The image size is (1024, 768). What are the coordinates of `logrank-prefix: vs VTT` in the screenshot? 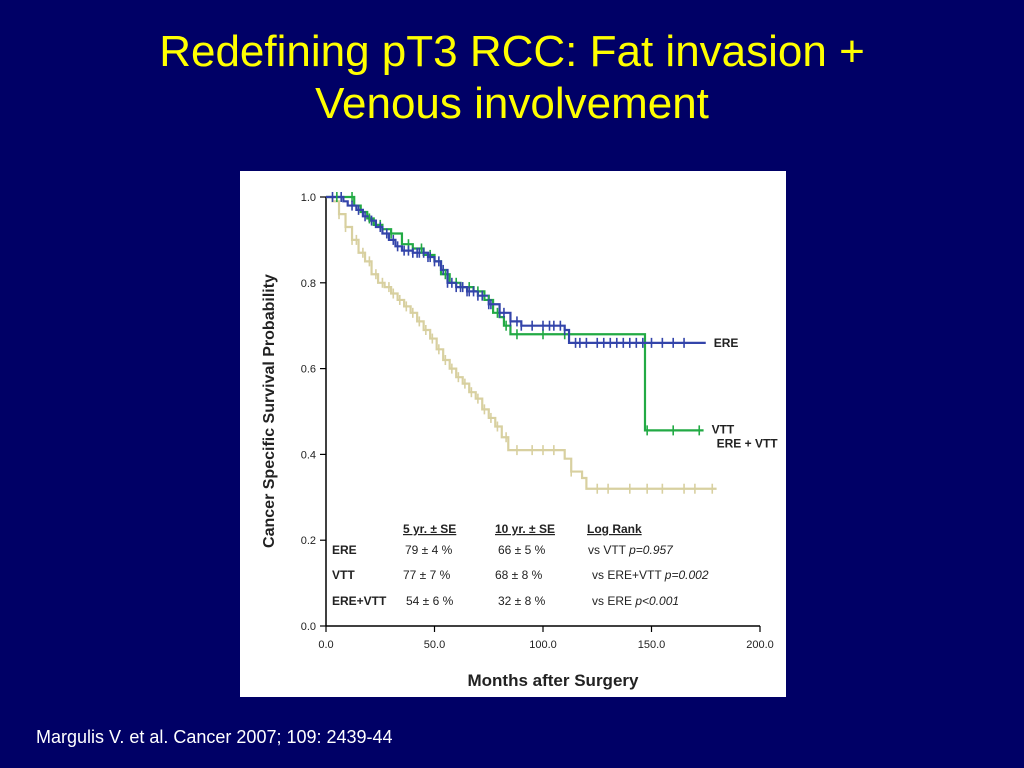 It's located at (608, 550).